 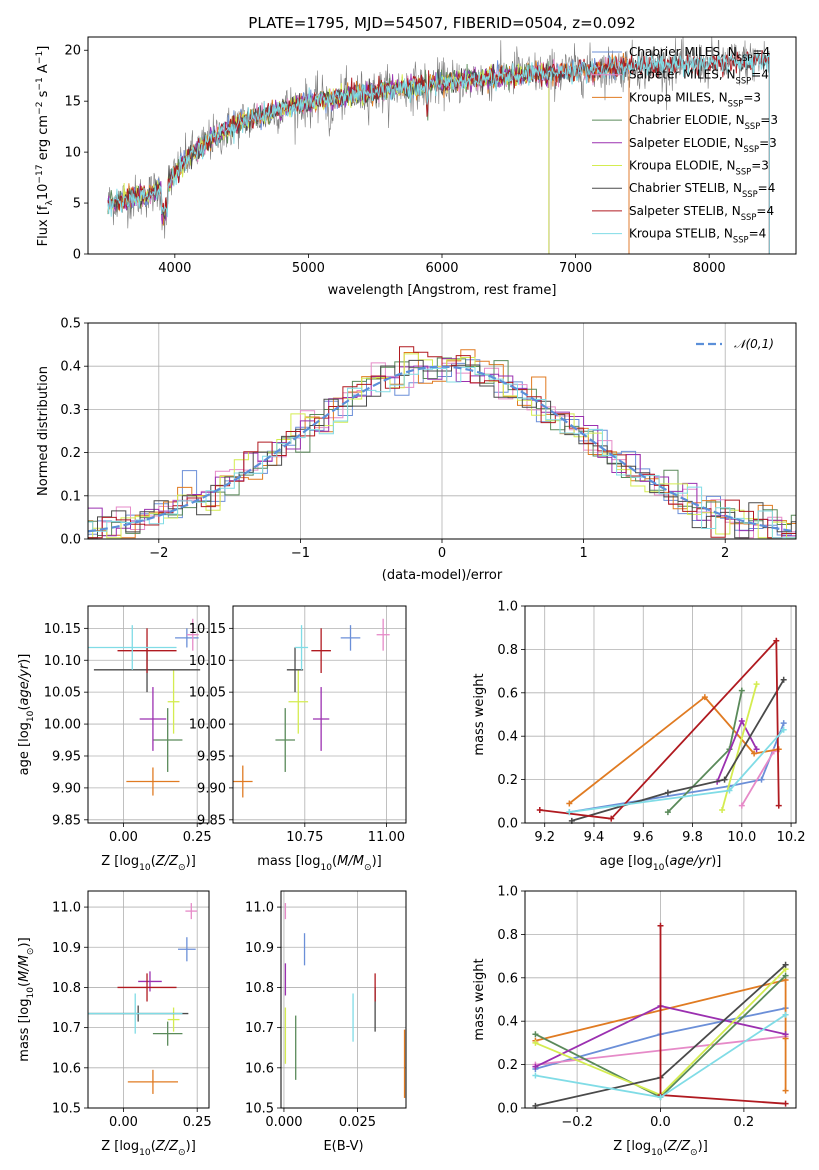 What do you see at coordinates (697, 236) in the screenshot?
I see `legend-label: Kroupa STELIB, NSSP=4` at bounding box center [697, 236].